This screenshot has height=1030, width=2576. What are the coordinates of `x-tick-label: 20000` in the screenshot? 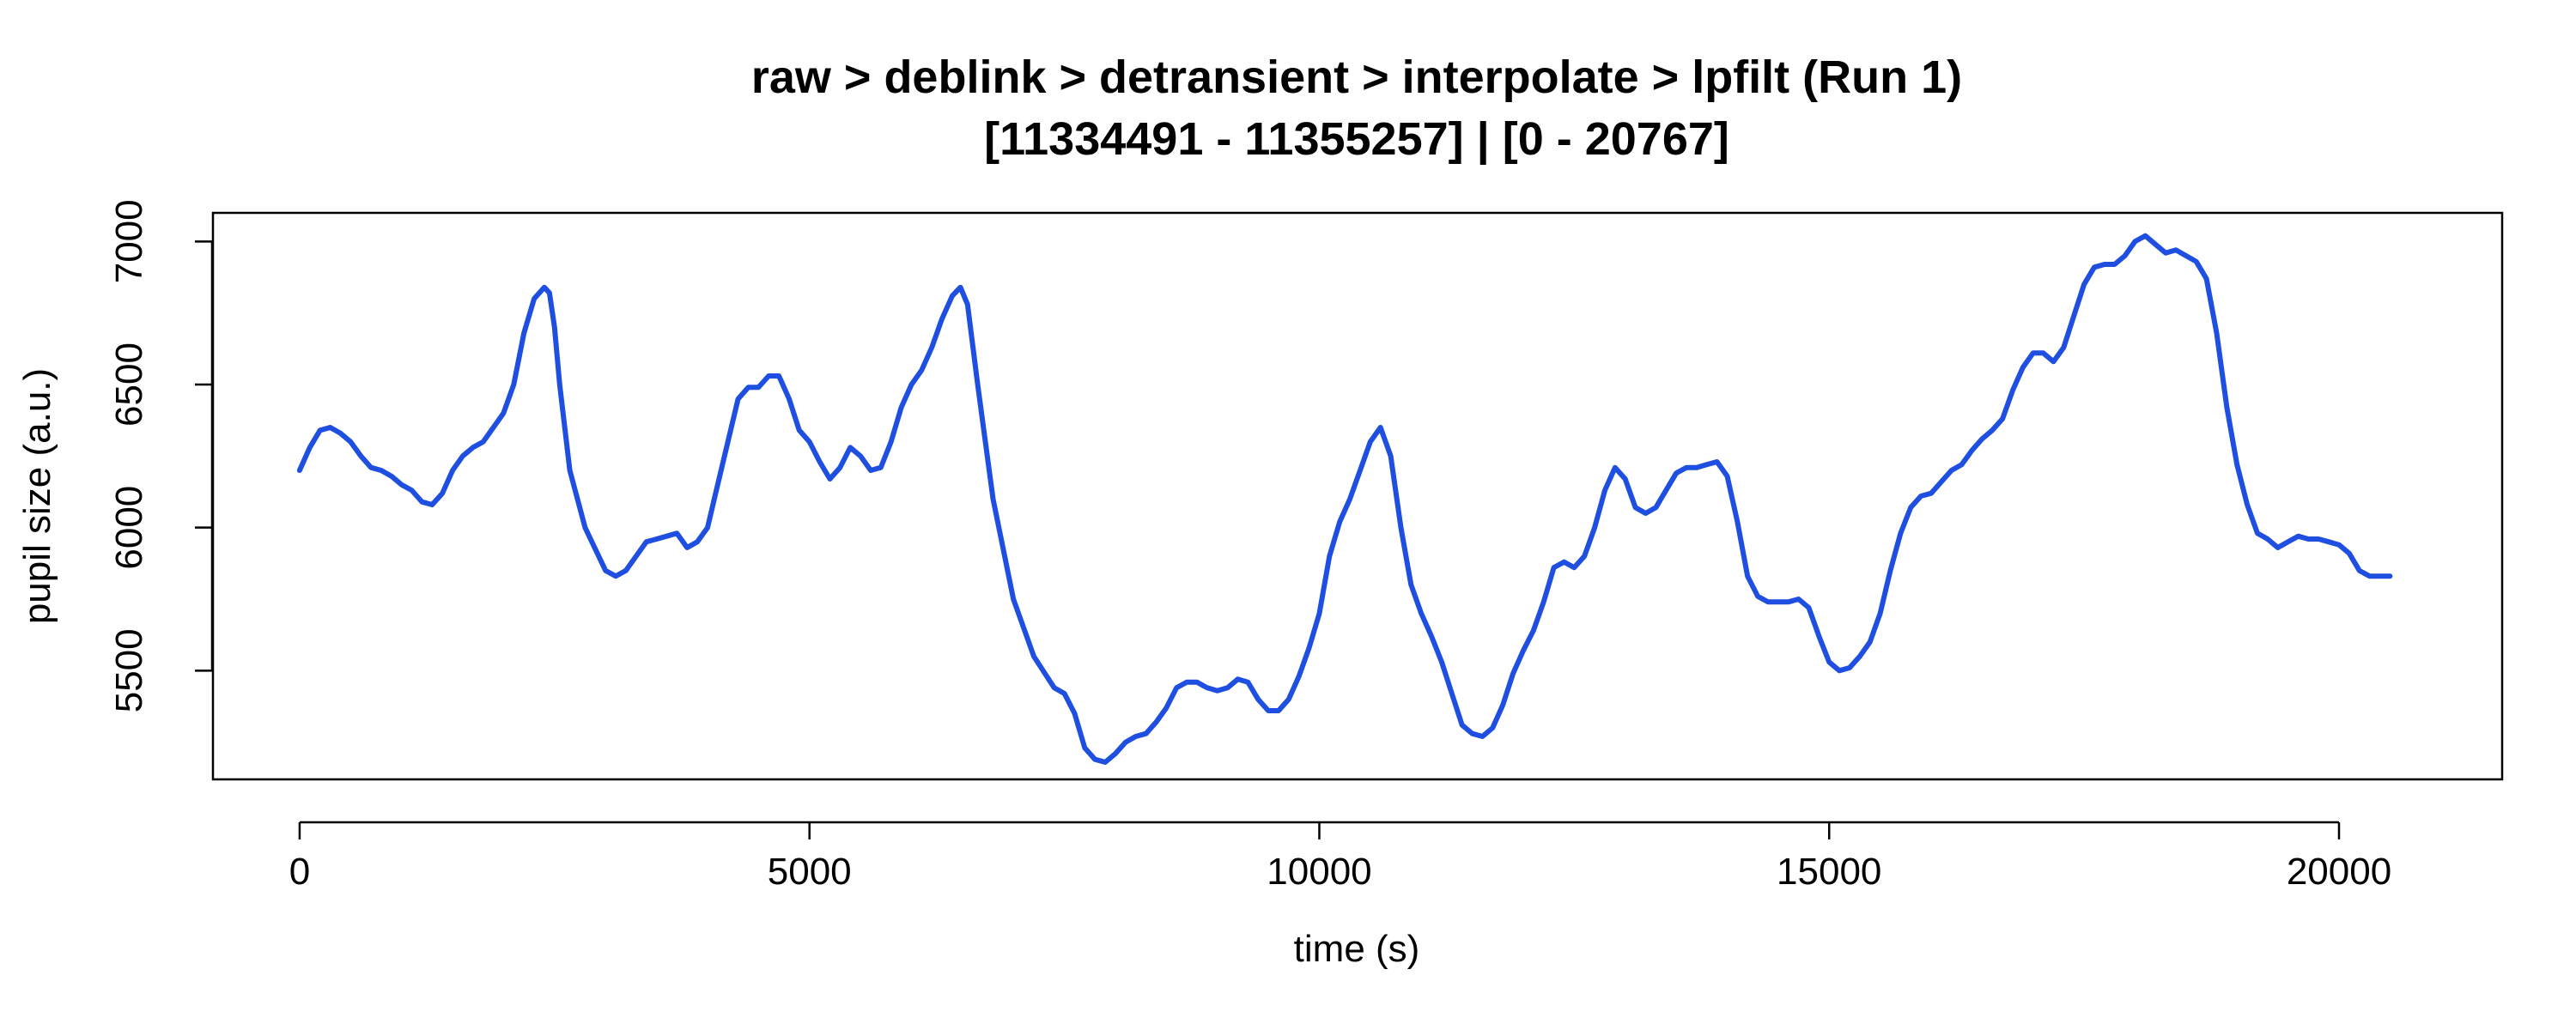 It's located at (2339, 872).